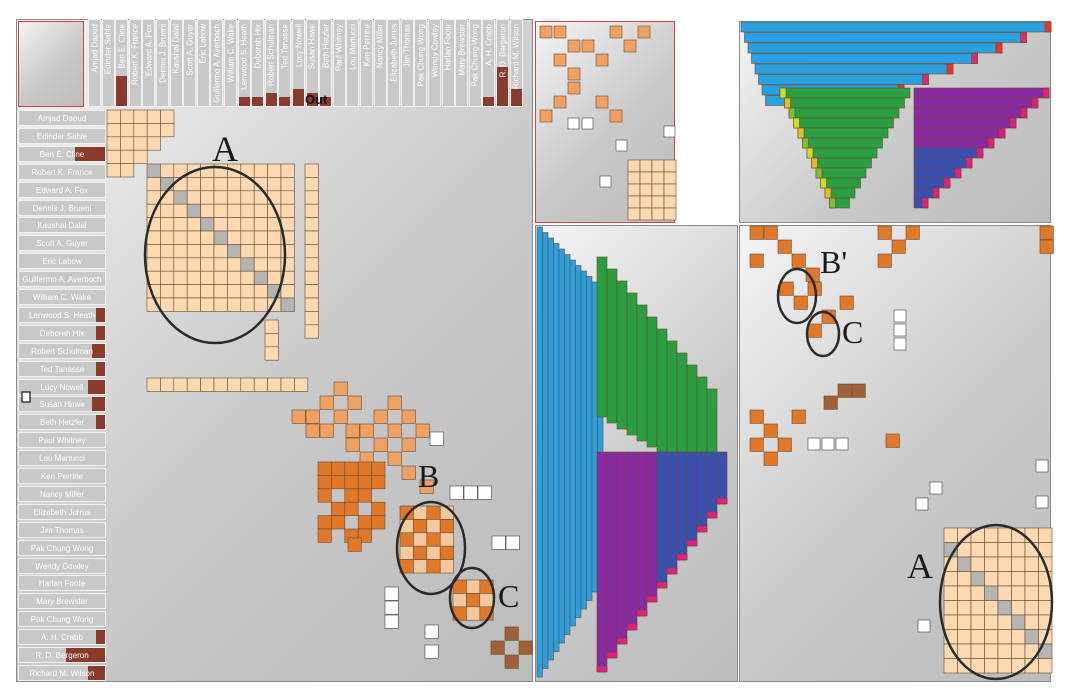 This screenshot has width=1073, height=694. Describe the element at coordinates (190, 63) in the screenshot. I see `column-label: Scott A. Guyer` at that location.